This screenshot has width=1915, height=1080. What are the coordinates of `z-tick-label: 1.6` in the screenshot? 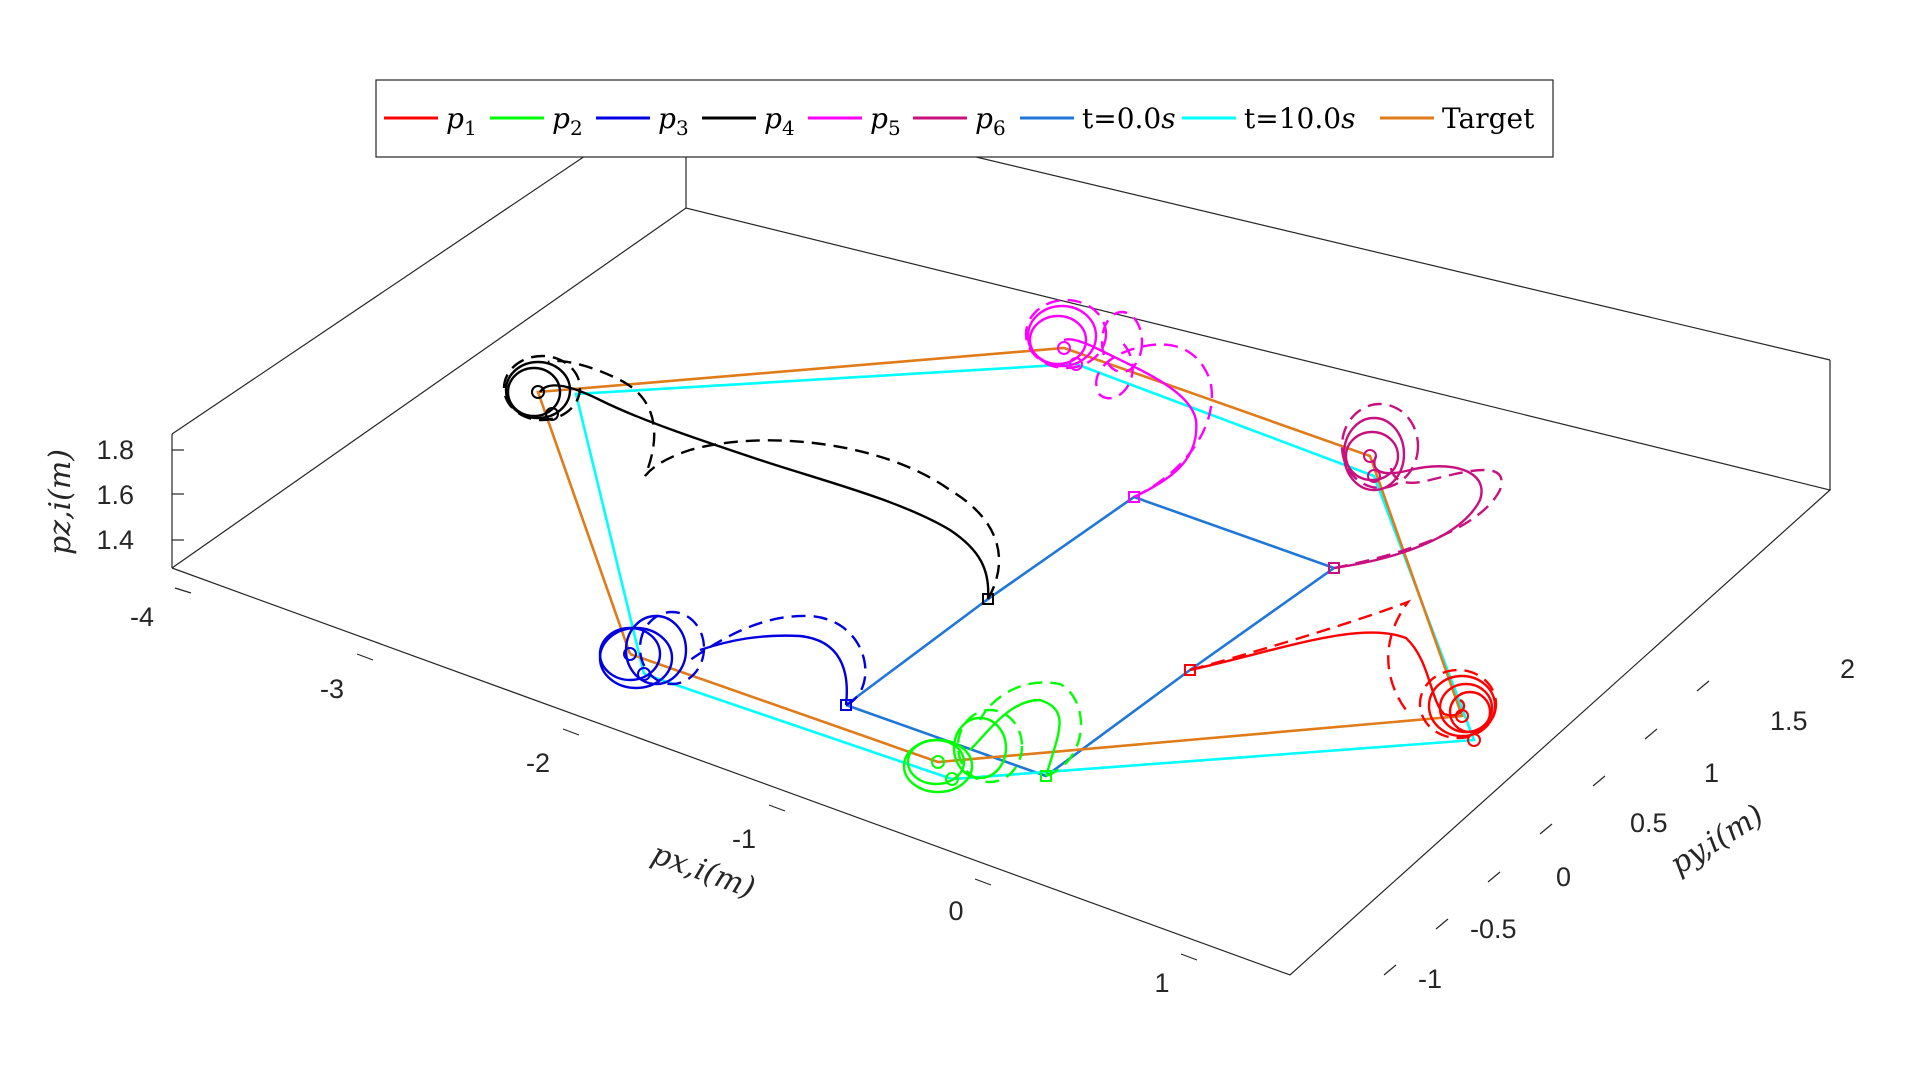 It's located at (115, 495).